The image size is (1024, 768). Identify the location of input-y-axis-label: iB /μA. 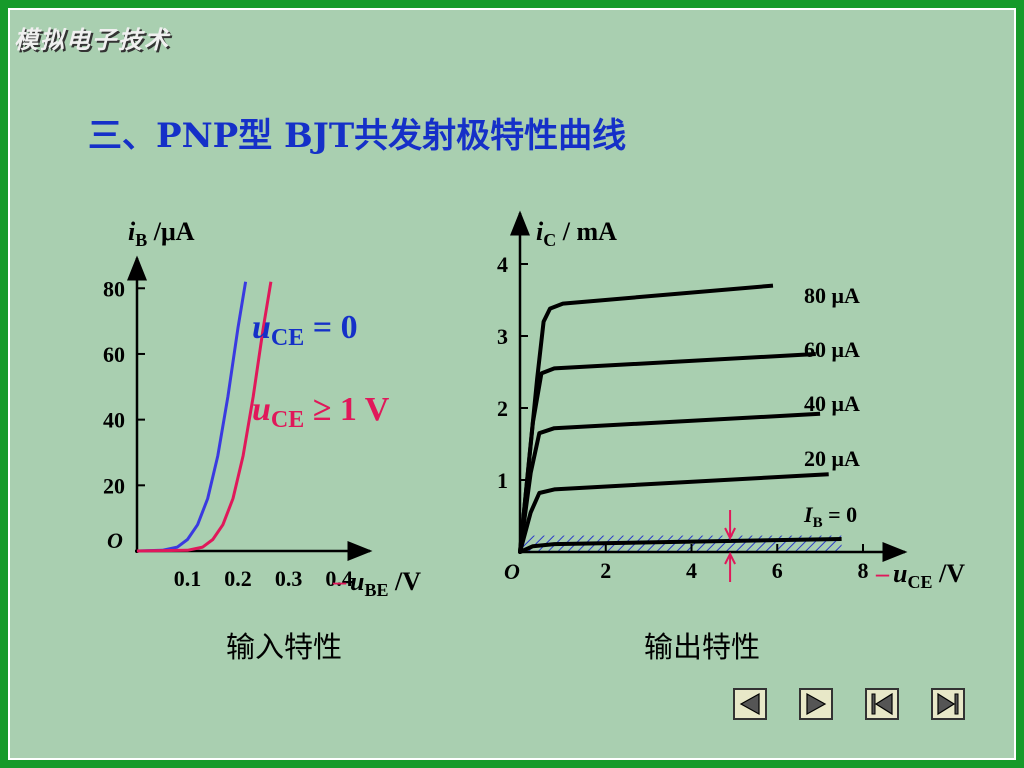
(161, 233).